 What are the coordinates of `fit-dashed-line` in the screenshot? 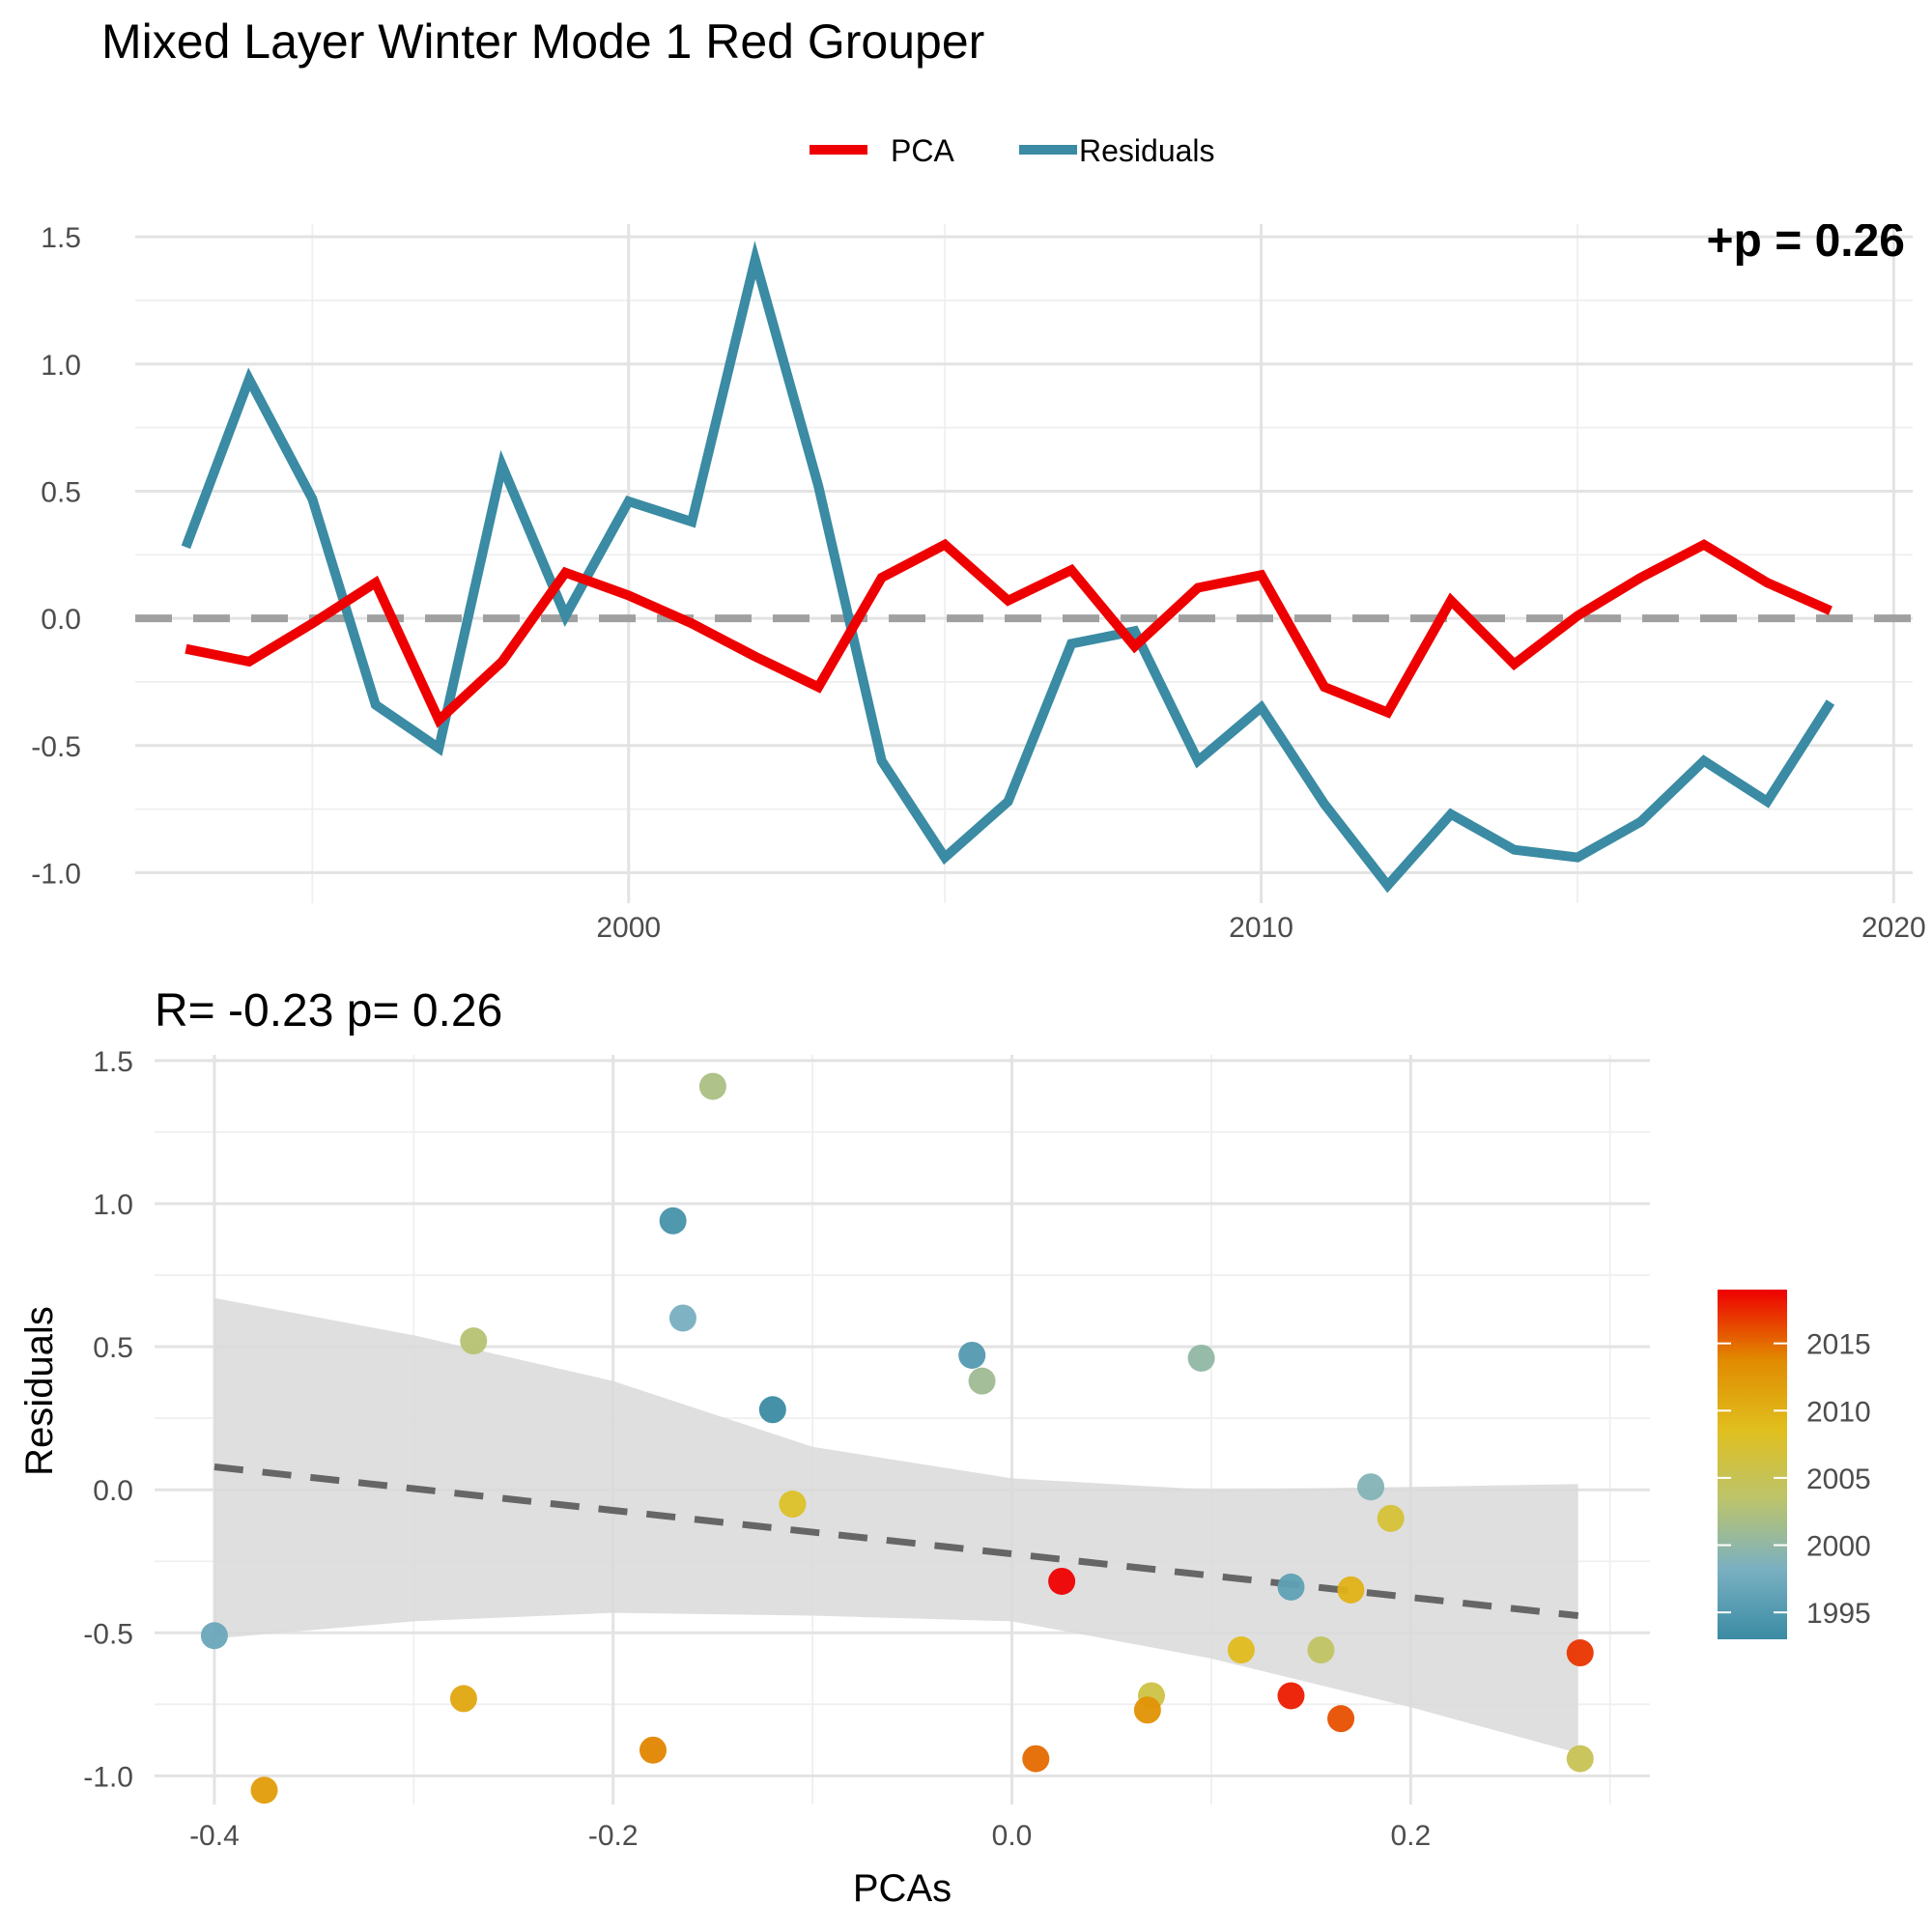 It's located at (896, 1541).